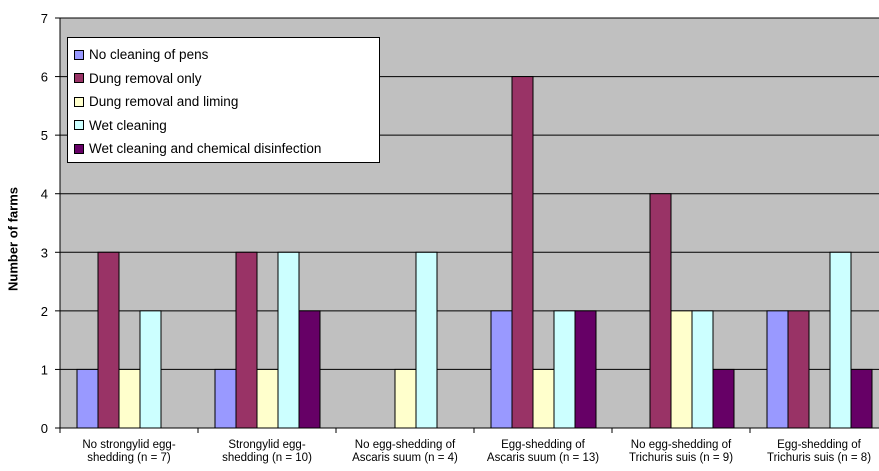 This screenshot has height=471, width=879. Describe the element at coordinates (44, 223) in the screenshot. I see `y-tick-labels: 0 1 2 3 4 5 6 7` at that location.